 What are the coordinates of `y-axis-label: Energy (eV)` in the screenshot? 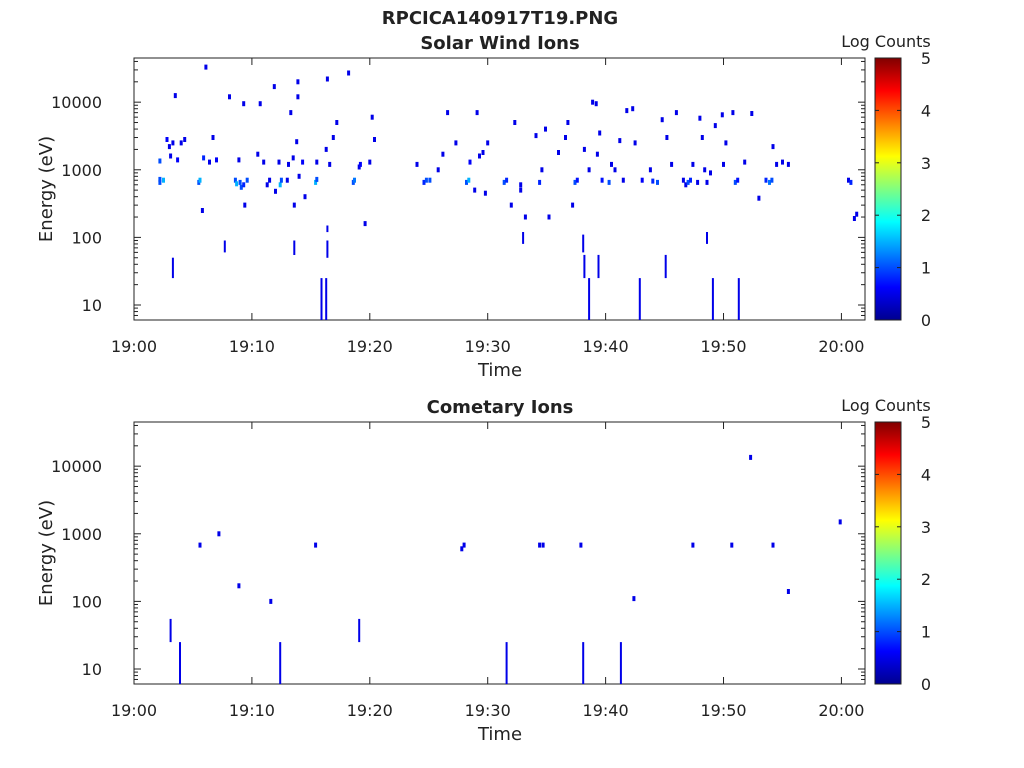 It's located at (46, 189).